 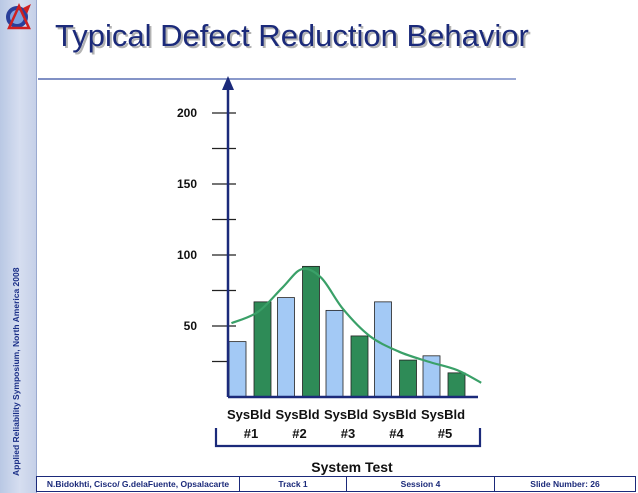 What do you see at coordinates (191, 326) in the screenshot?
I see `y-tick-label: 50` at bounding box center [191, 326].